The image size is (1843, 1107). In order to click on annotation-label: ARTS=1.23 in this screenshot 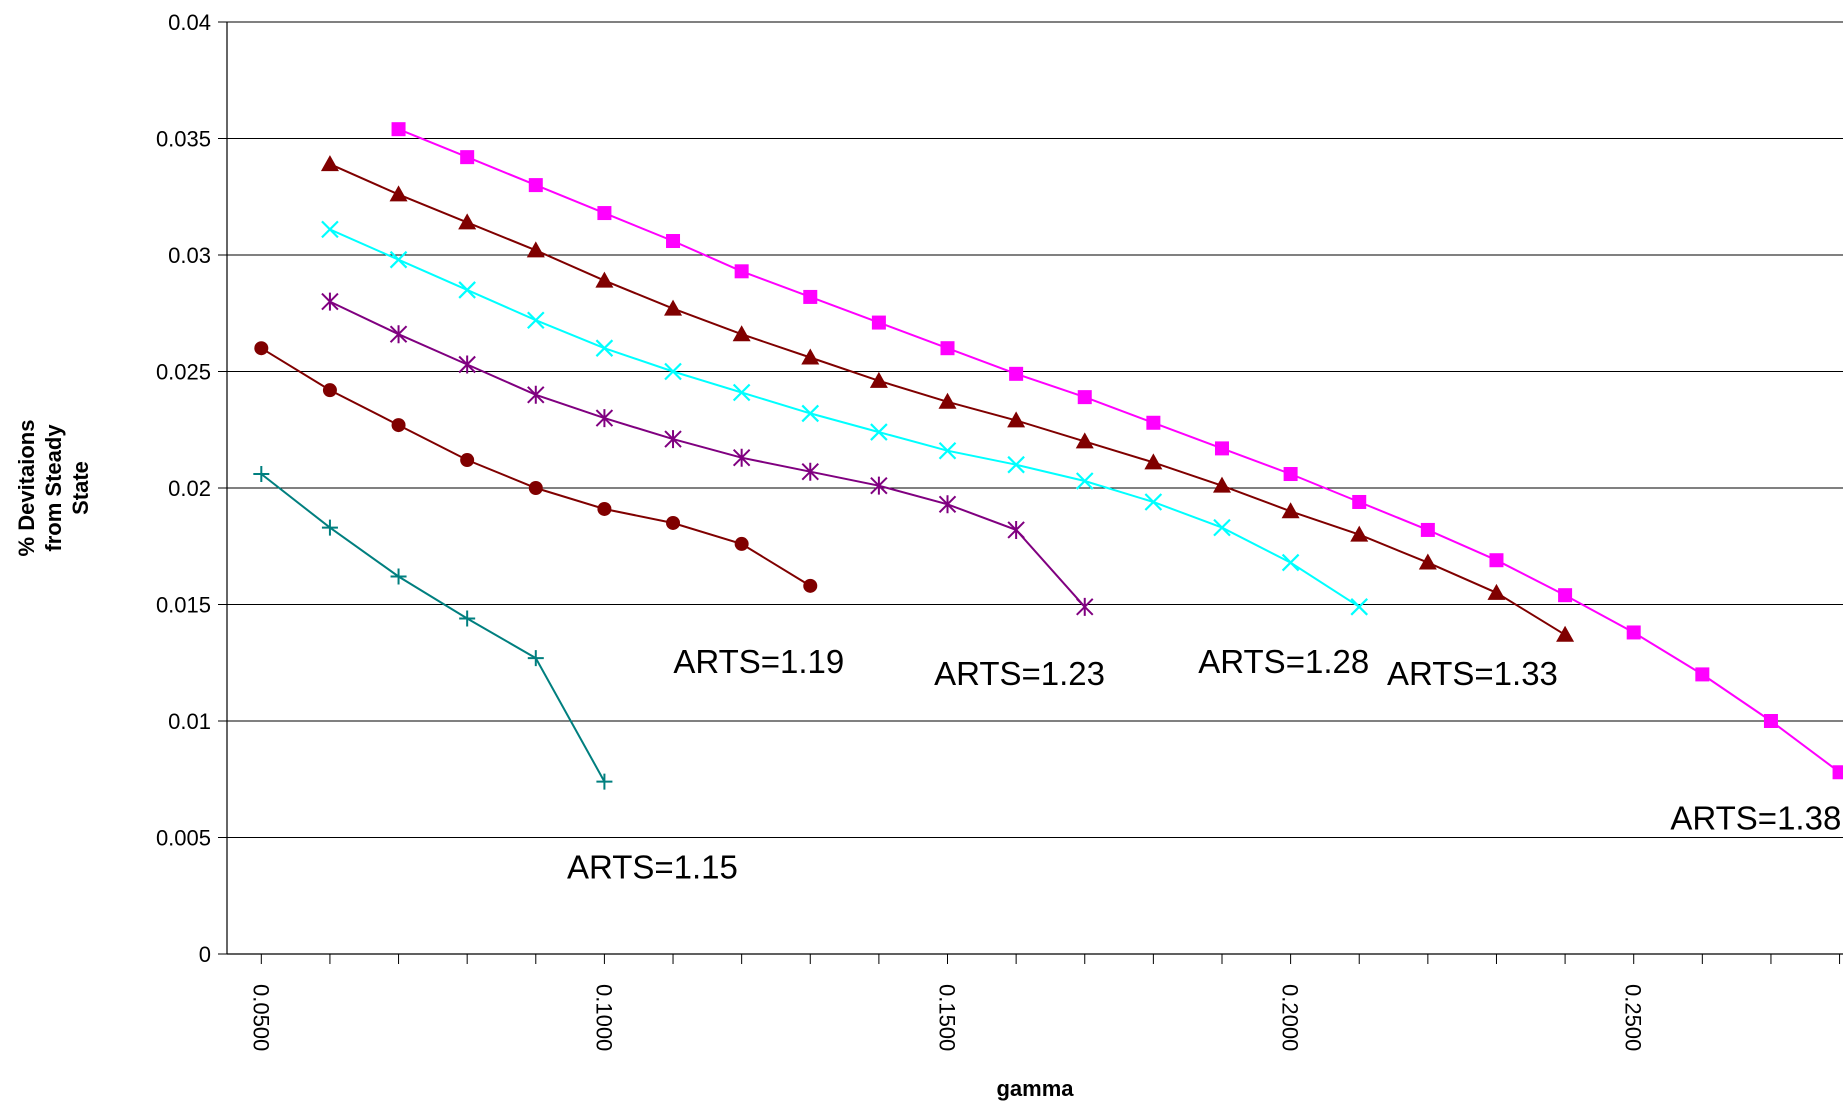, I will do `click(1019, 673)`.